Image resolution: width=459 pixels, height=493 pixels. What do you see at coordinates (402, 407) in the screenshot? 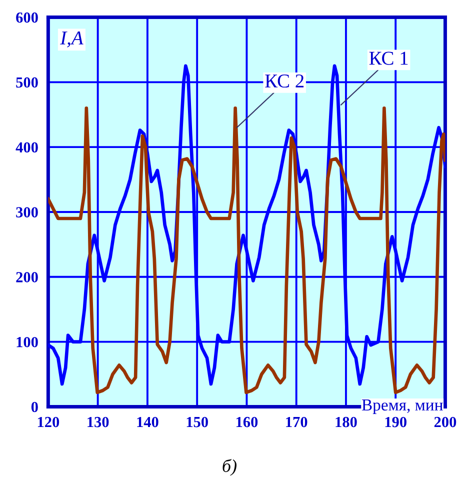
I see `x-axis-title: Время, мин` at bounding box center [402, 407].